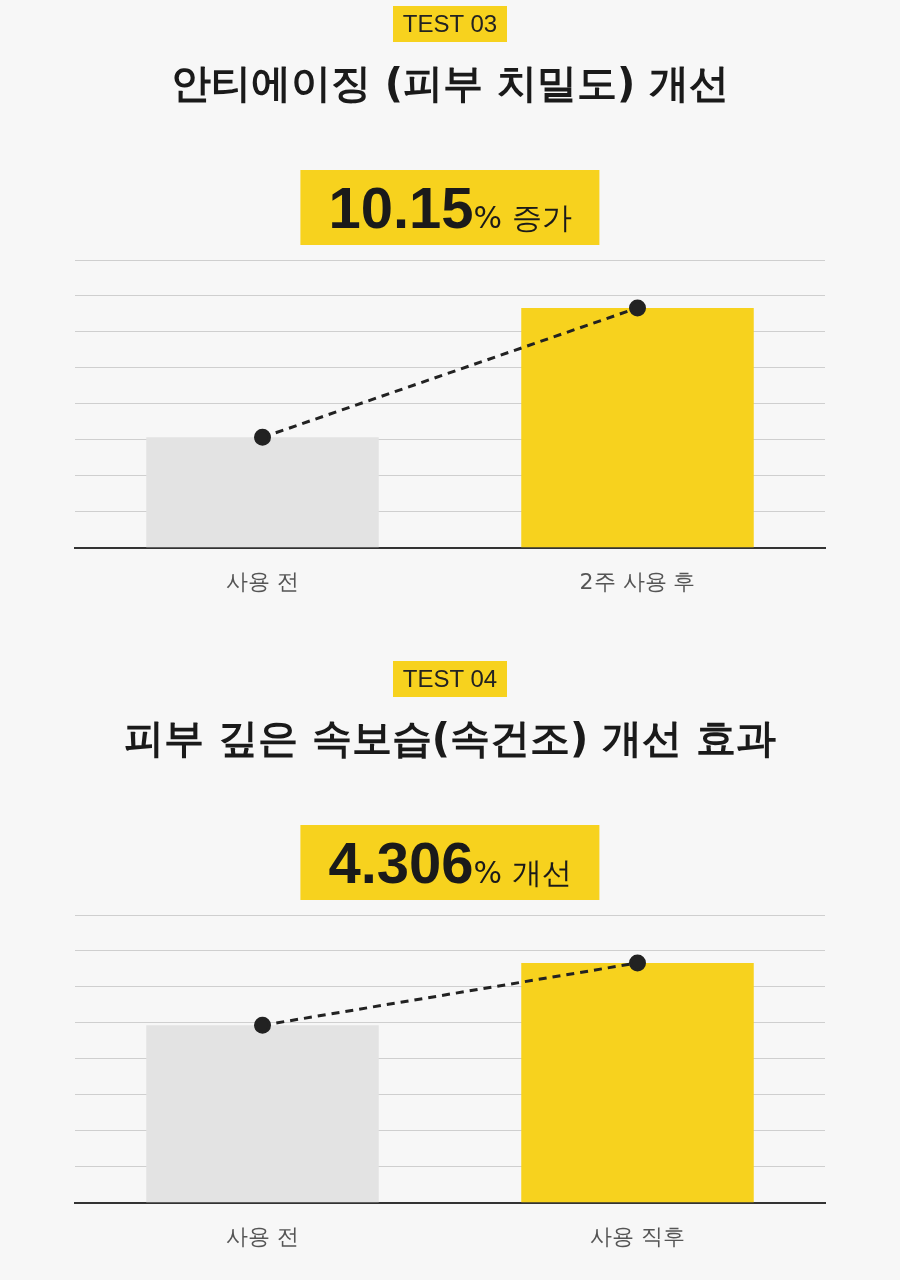 Image resolution: width=900 pixels, height=1280 pixels. What do you see at coordinates (450, 83) in the screenshot?
I see `chart-title: 안티에이징 (피부 치밀도) 개선` at bounding box center [450, 83].